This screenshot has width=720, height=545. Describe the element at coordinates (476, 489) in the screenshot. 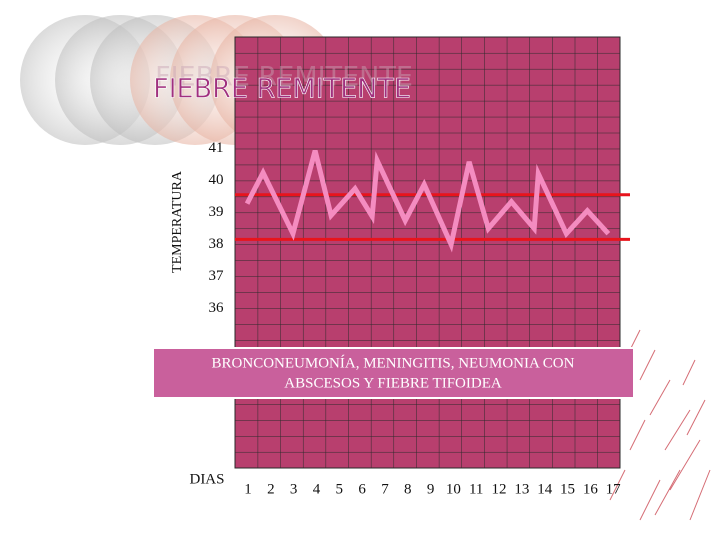

I see `x-tick-label: 11` at that location.